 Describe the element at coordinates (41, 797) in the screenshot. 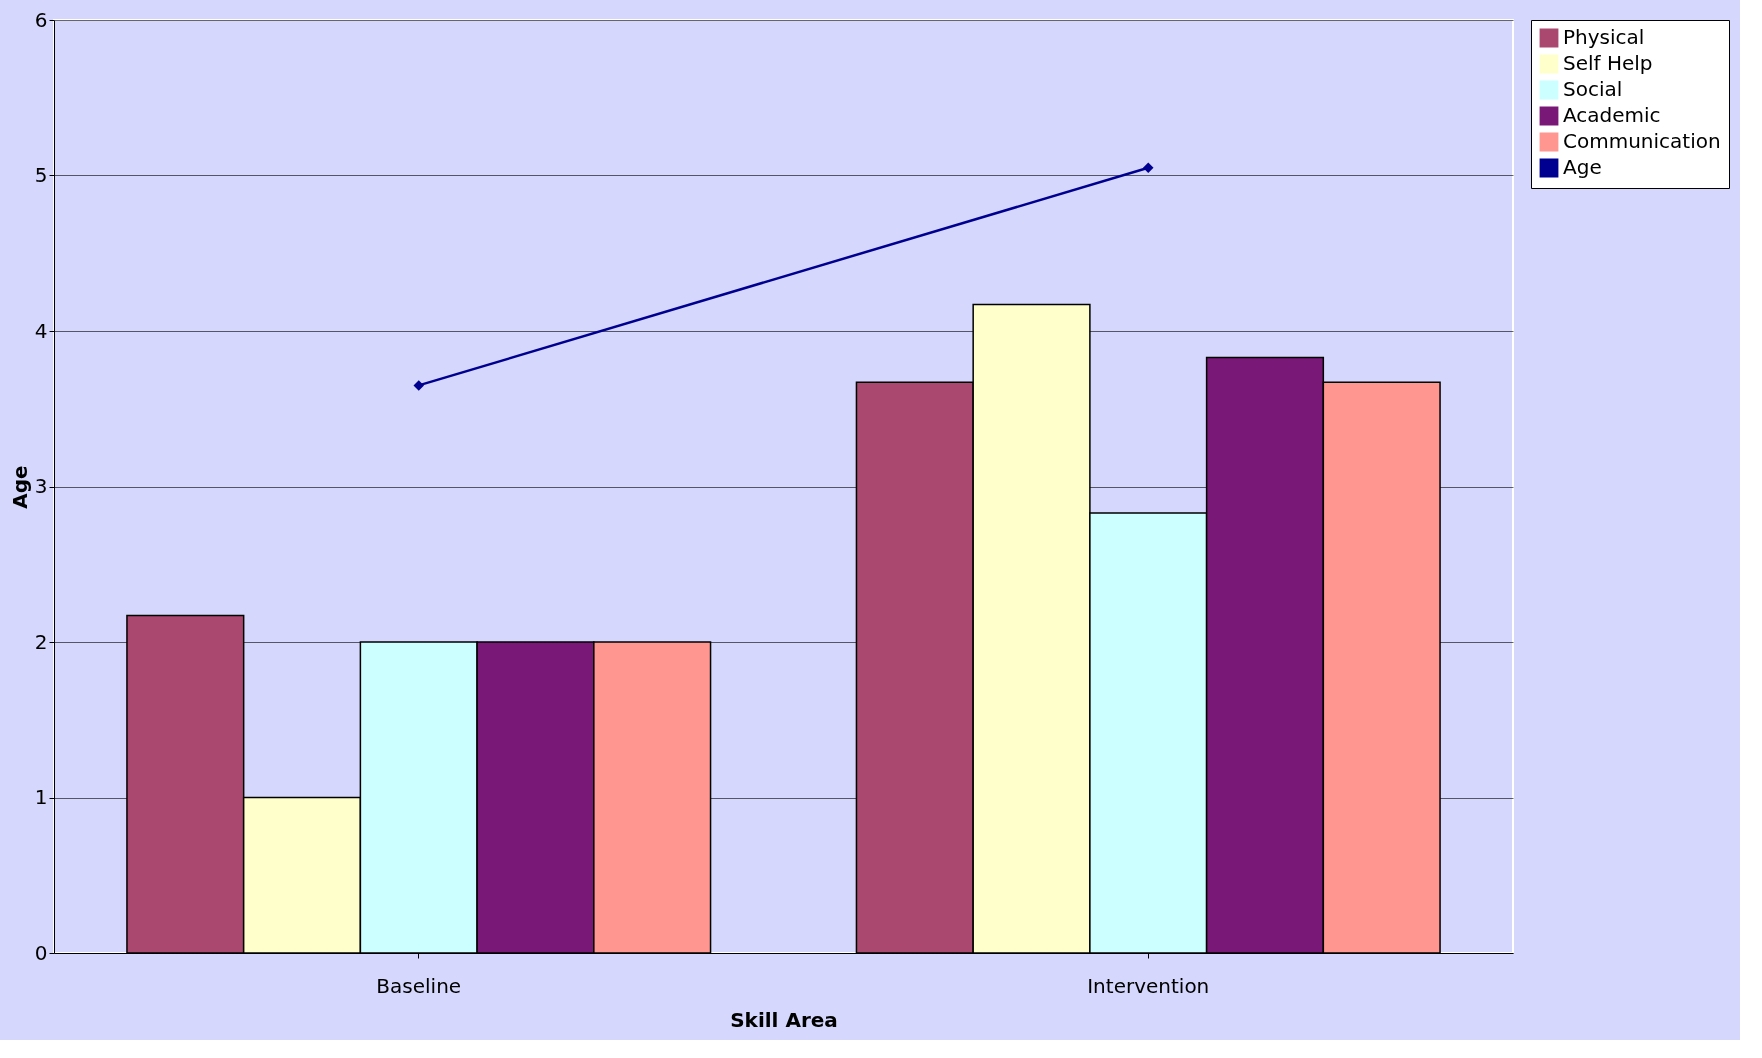

I see `y-tick-label: 1` at that location.